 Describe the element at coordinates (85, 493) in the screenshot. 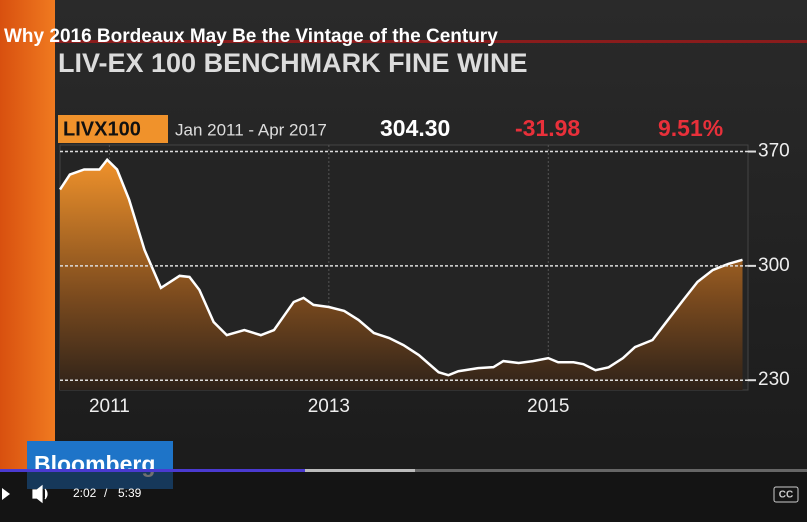

I see `time-current: 2:02` at that location.